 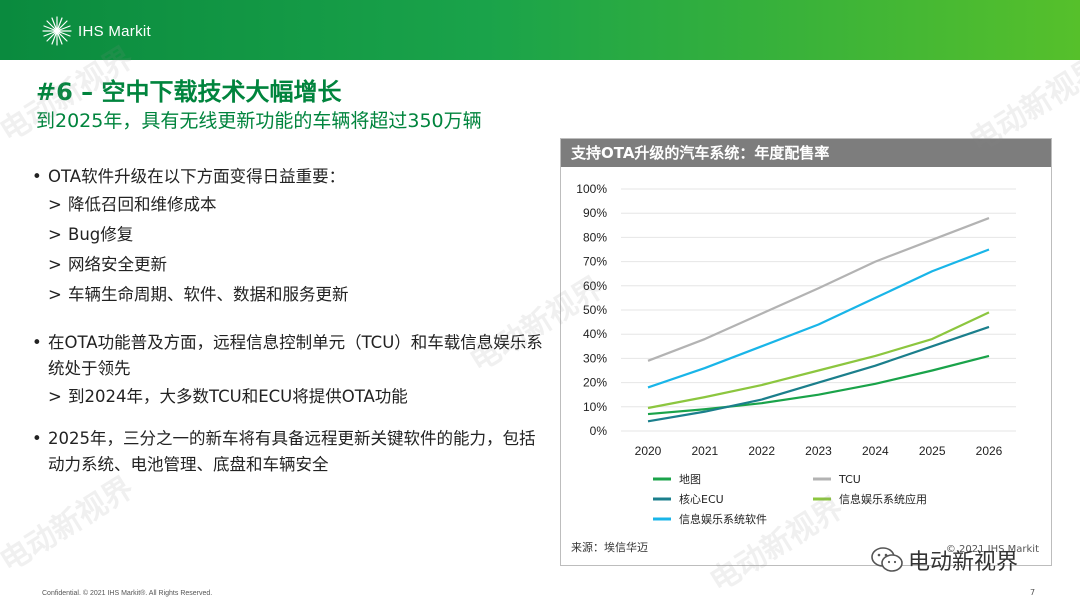 I want to click on x-tick-label: 2024, so click(x=875, y=451).